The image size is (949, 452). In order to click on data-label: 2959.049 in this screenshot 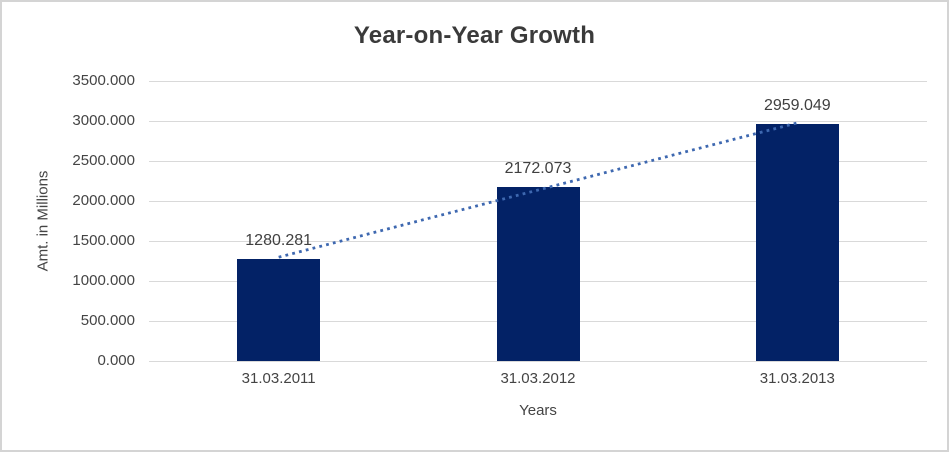, I will do `click(797, 106)`.